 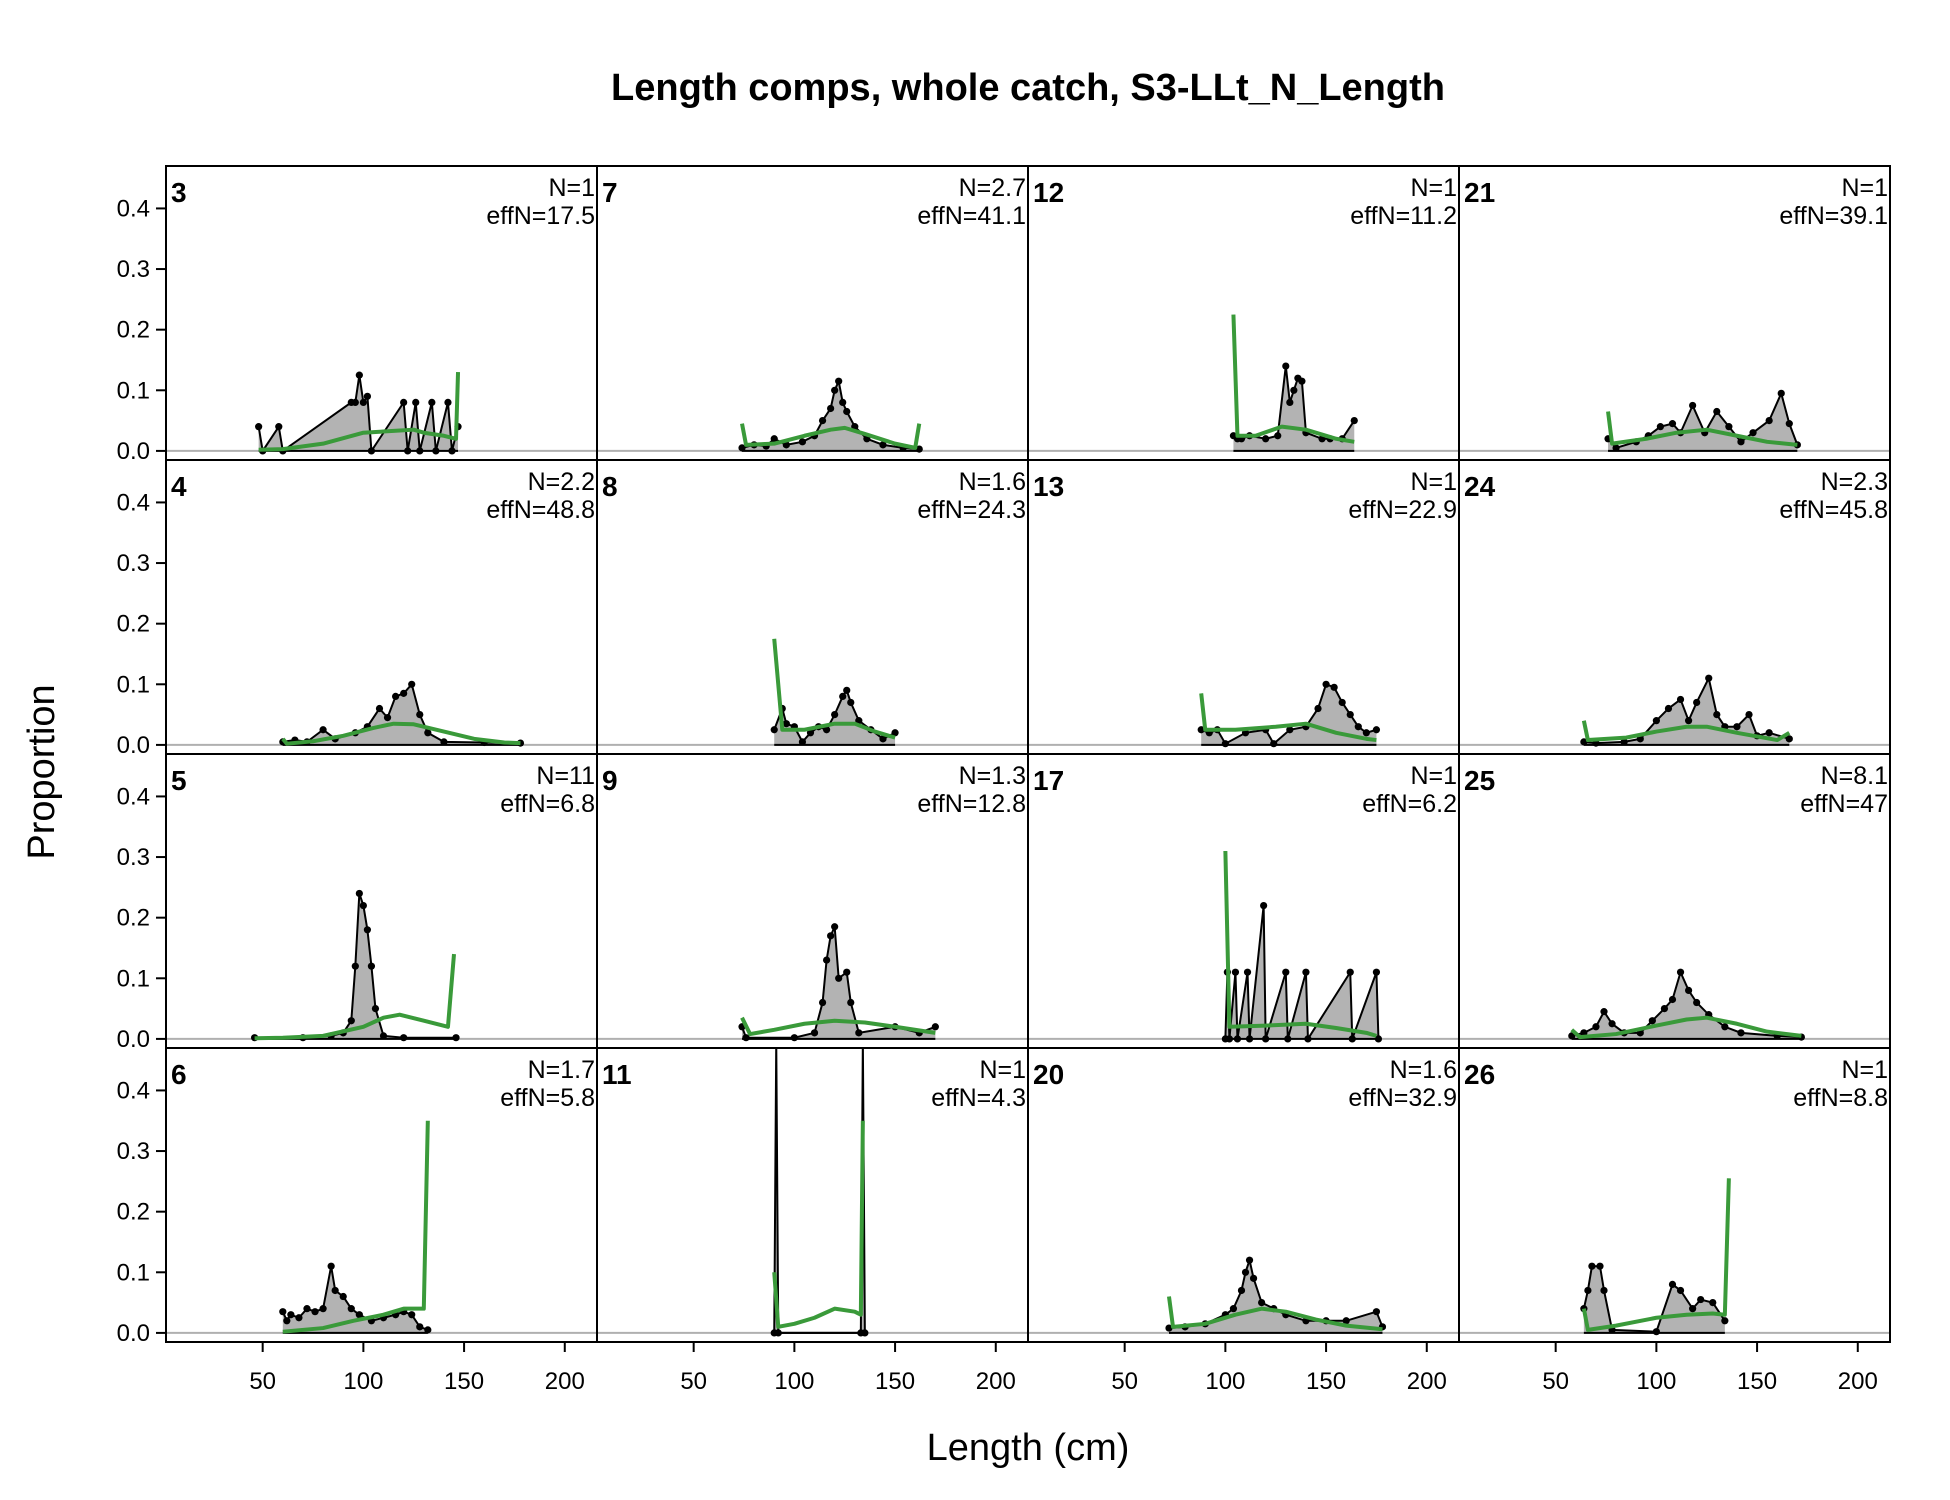 What do you see at coordinates (547, 1098) in the screenshot?
I see `effn-label: effN=5.8` at bounding box center [547, 1098].